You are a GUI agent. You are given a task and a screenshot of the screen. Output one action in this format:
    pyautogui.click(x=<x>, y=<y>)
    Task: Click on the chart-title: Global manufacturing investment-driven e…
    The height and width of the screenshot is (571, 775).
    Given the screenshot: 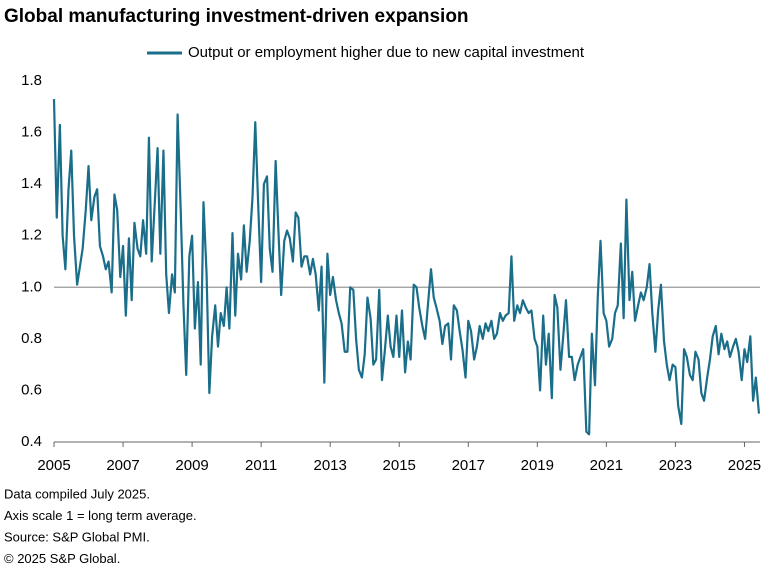 What is the action you would take?
    pyautogui.click(x=236, y=16)
    